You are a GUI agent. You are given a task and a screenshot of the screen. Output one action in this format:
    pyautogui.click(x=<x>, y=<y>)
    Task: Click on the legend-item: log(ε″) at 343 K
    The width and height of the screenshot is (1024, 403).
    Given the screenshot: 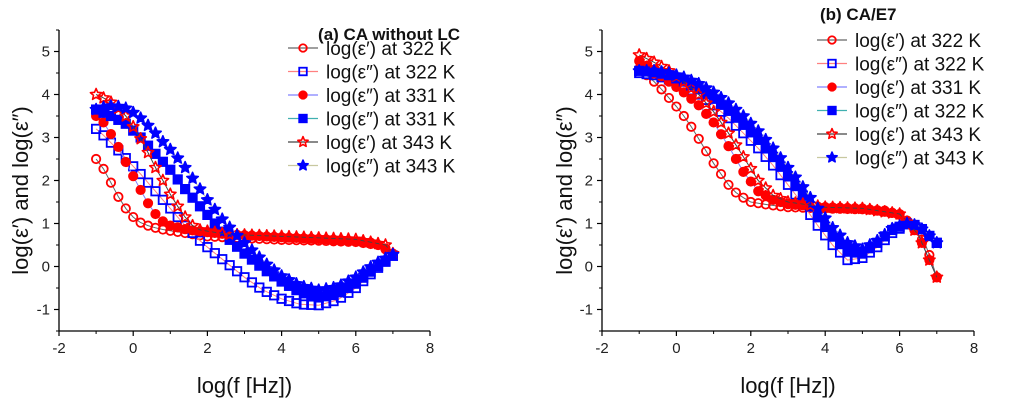 What is the action you would take?
    pyautogui.click(x=372, y=167)
    